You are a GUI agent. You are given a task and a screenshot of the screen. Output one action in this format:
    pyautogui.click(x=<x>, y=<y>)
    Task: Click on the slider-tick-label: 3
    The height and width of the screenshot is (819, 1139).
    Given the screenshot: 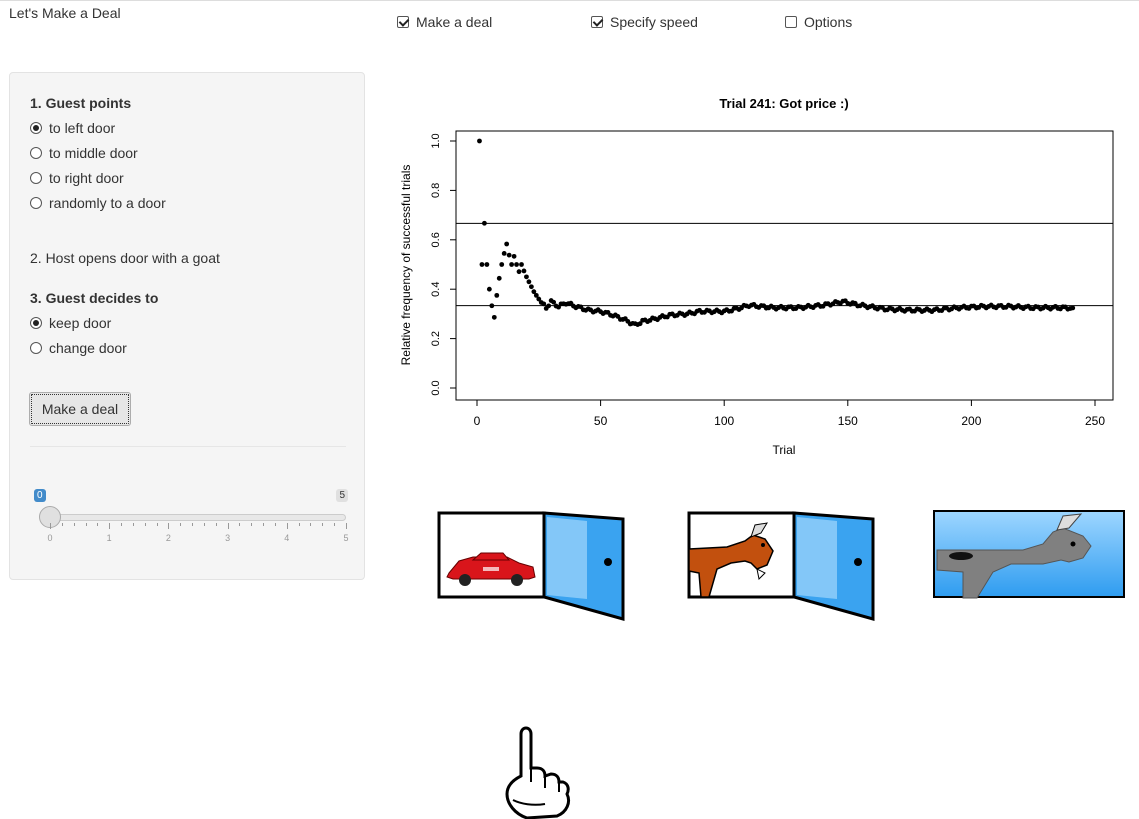 What is the action you would take?
    pyautogui.click(x=228, y=538)
    